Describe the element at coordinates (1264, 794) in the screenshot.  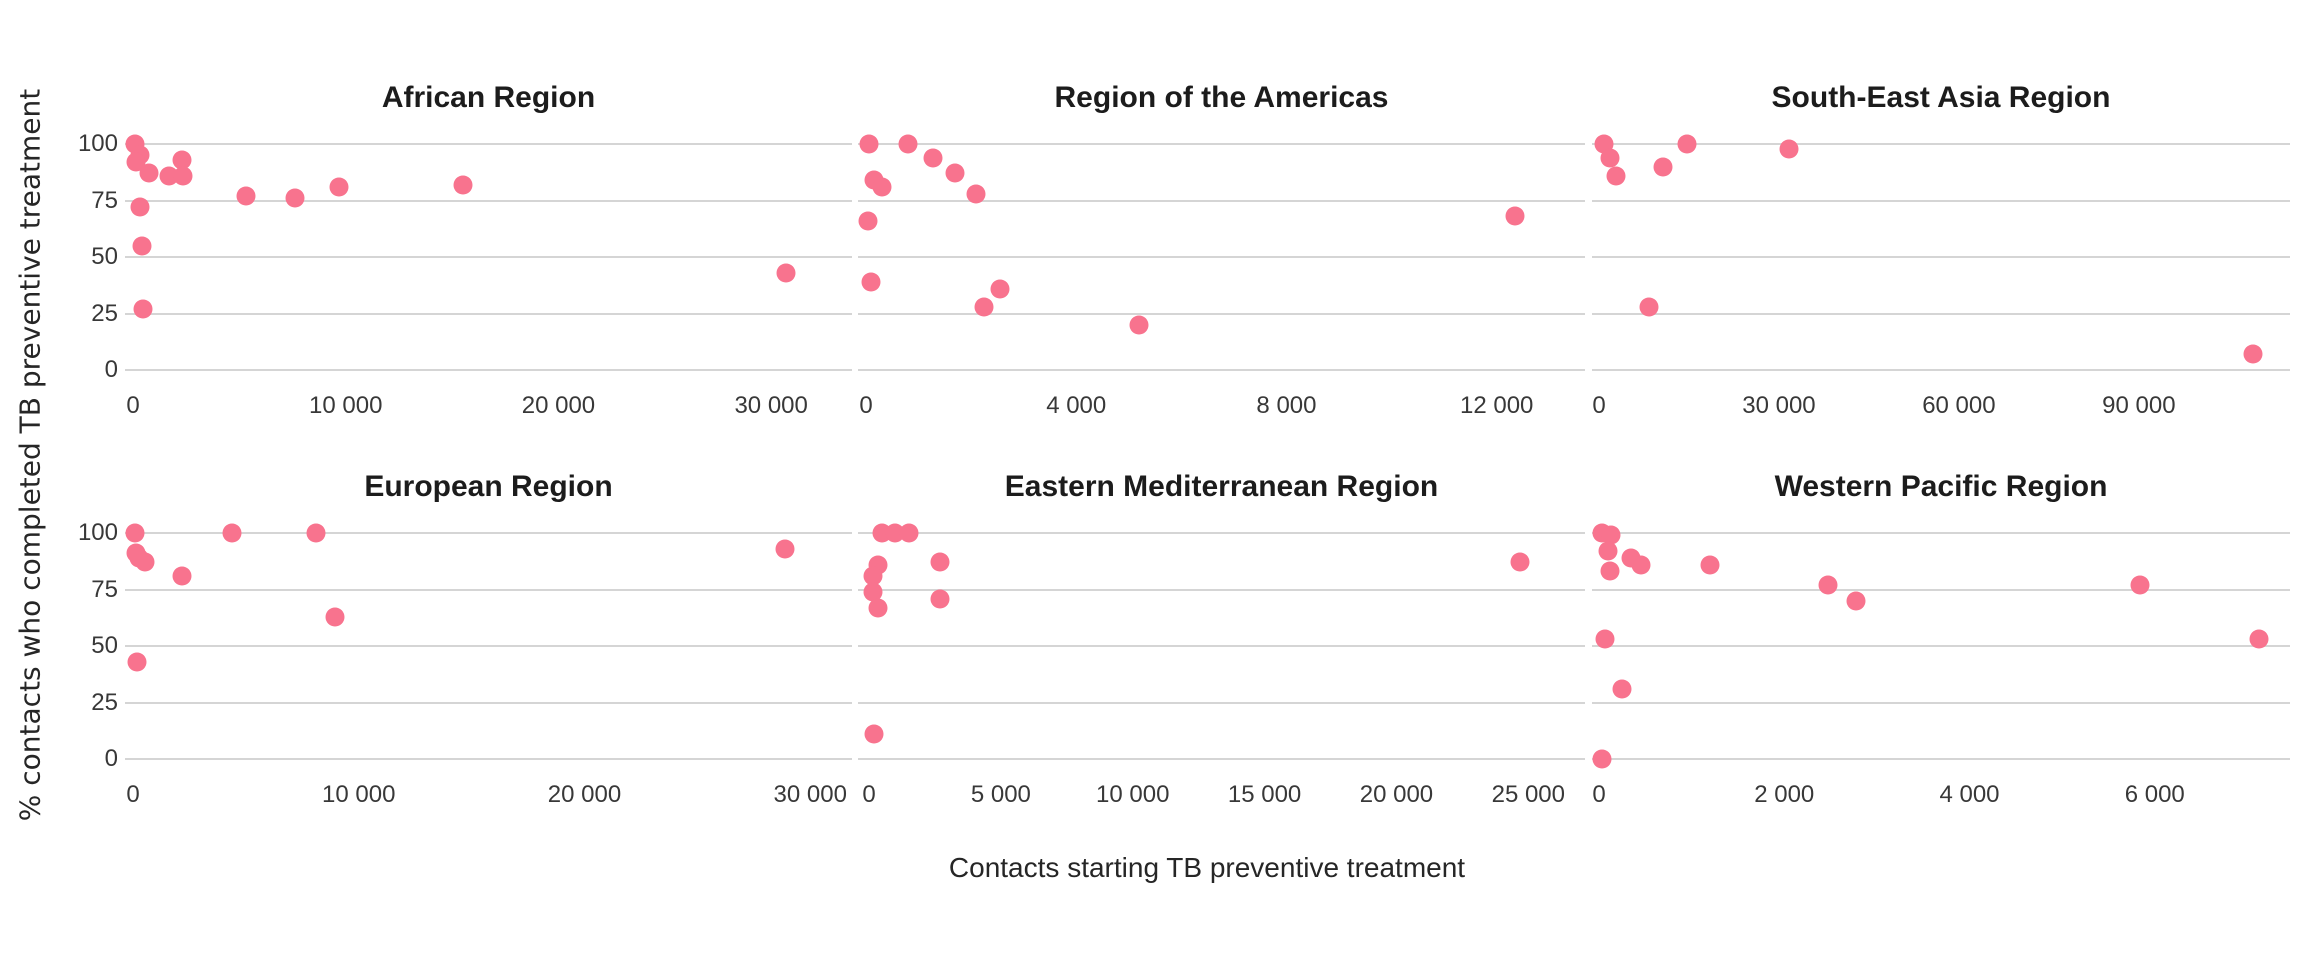
I see `x-tick-label: 15 000` at that location.